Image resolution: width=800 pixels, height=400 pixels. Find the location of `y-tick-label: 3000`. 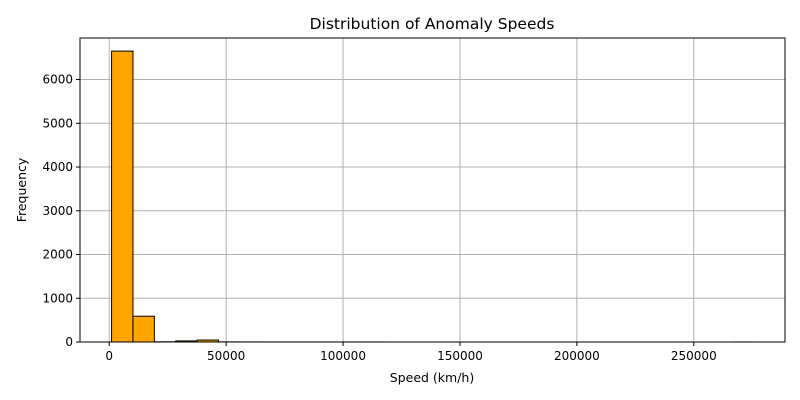

y-tick-label: 3000 is located at coordinates (57, 211).